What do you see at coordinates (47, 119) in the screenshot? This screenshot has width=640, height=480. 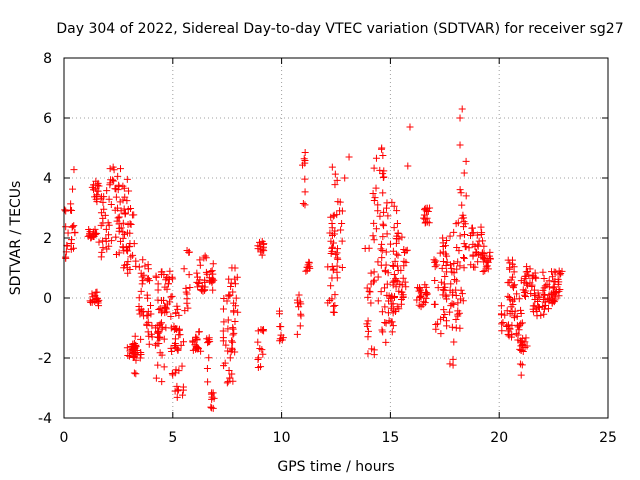 I see `y-tick-label: 6` at bounding box center [47, 119].